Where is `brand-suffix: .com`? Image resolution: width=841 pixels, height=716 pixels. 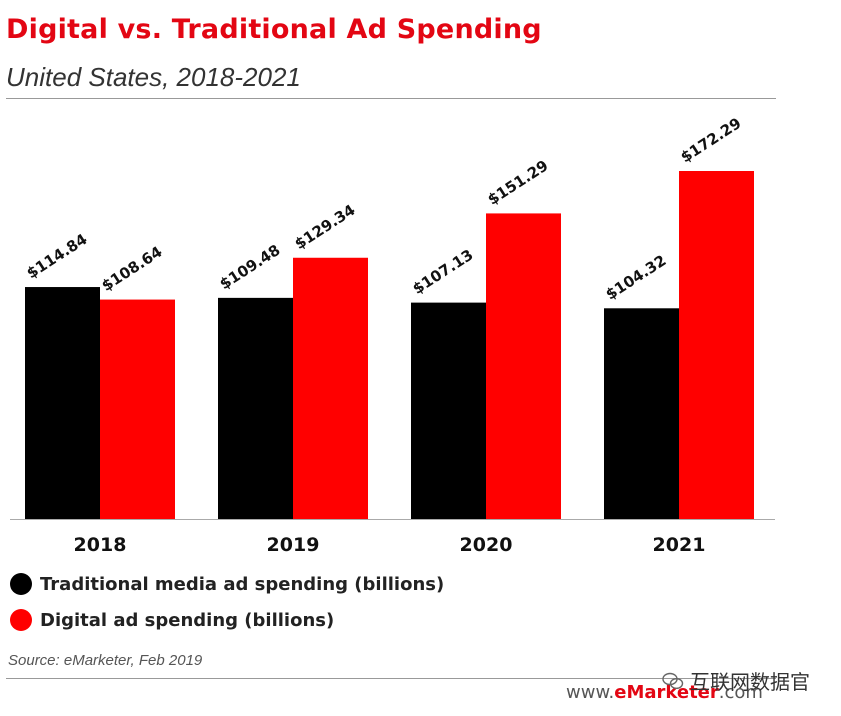
brand-suffix: .com is located at coordinates (740, 692).